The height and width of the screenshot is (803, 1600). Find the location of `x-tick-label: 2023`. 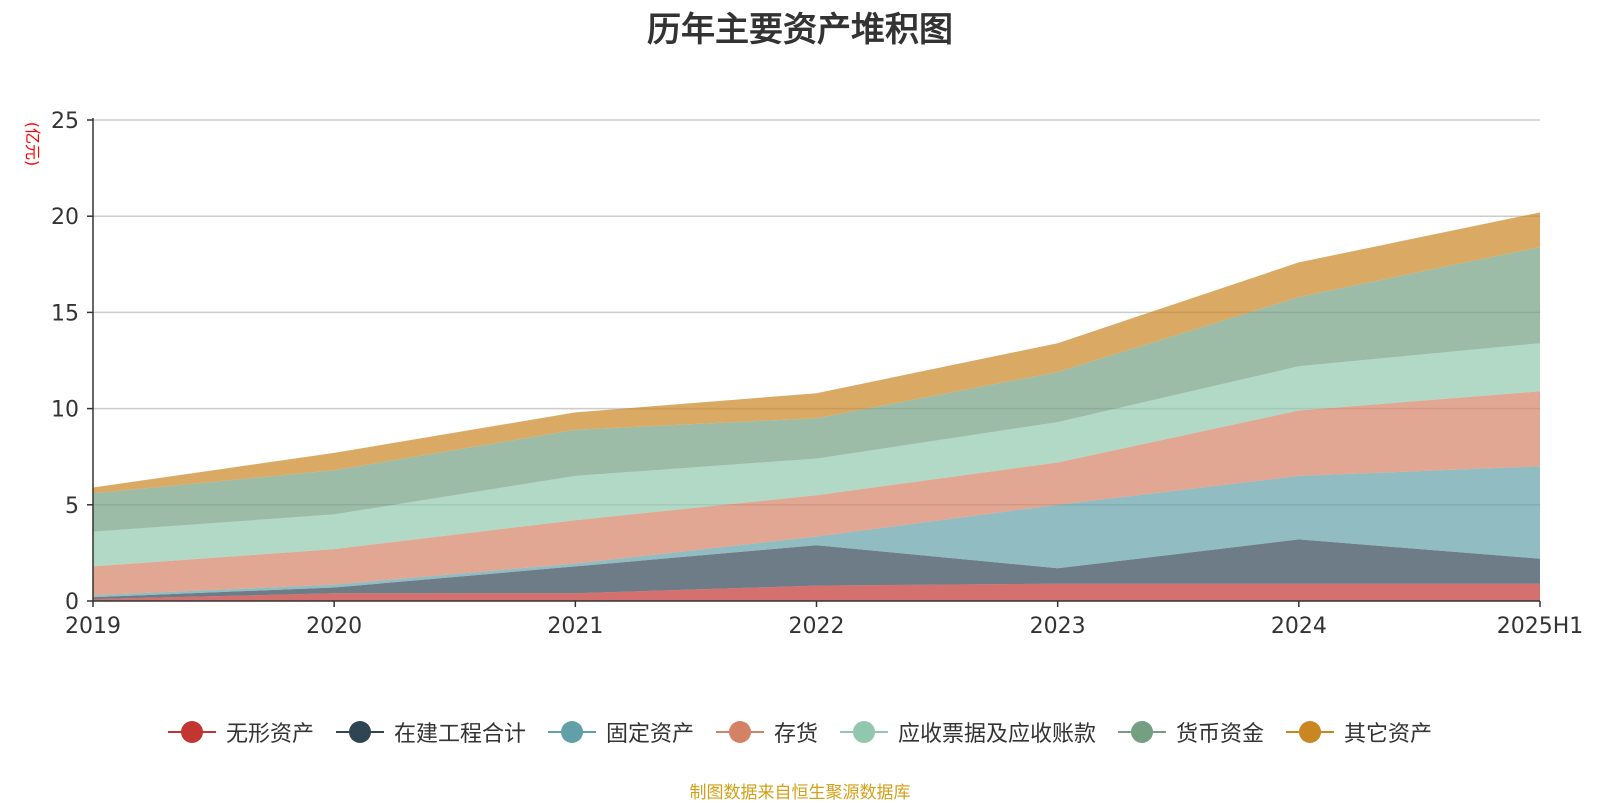

x-tick-label: 2023 is located at coordinates (1058, 626).